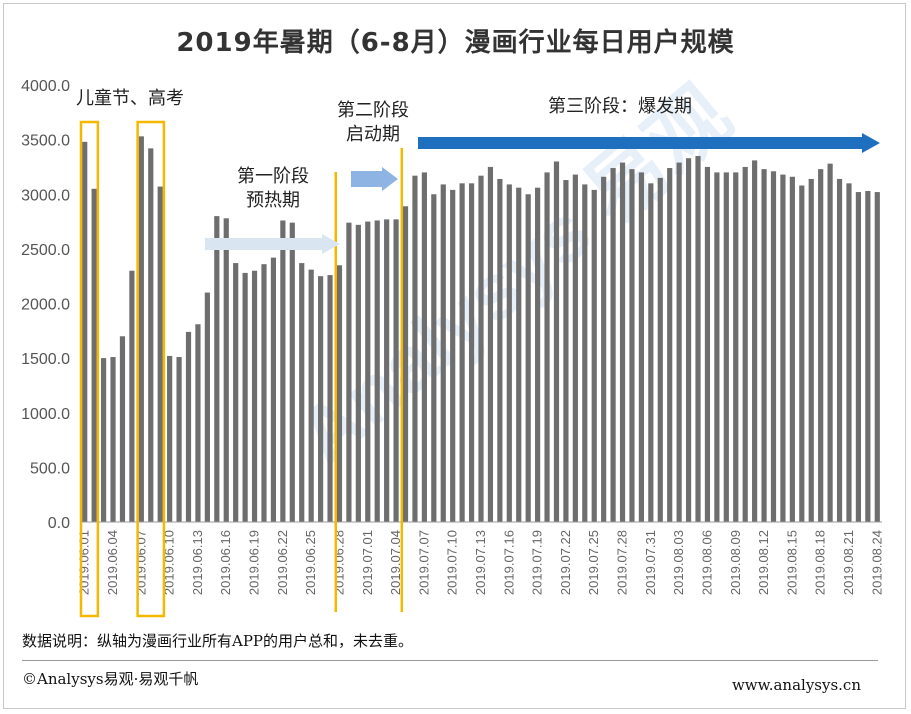  Describe the element at coordinates (122, 369) in the screenshot. I see `highlight-boxes` at that location.